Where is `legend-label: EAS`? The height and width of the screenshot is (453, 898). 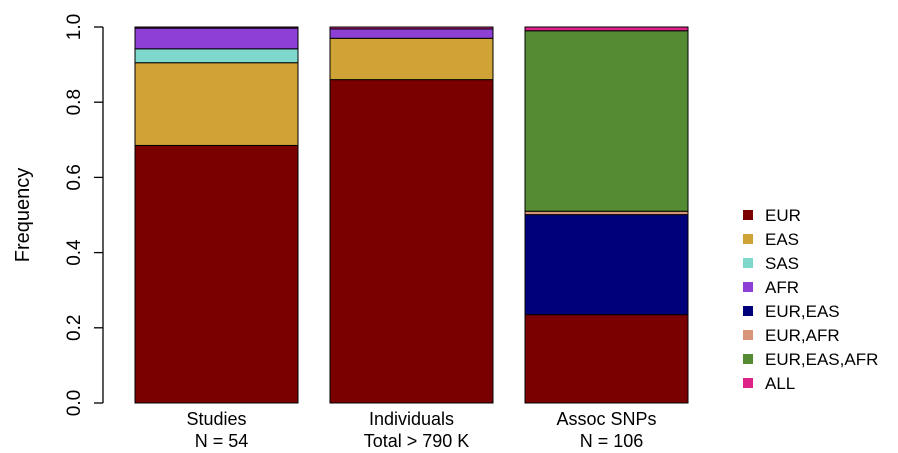
legend-label: EAS is located at coordinates (782, 239).